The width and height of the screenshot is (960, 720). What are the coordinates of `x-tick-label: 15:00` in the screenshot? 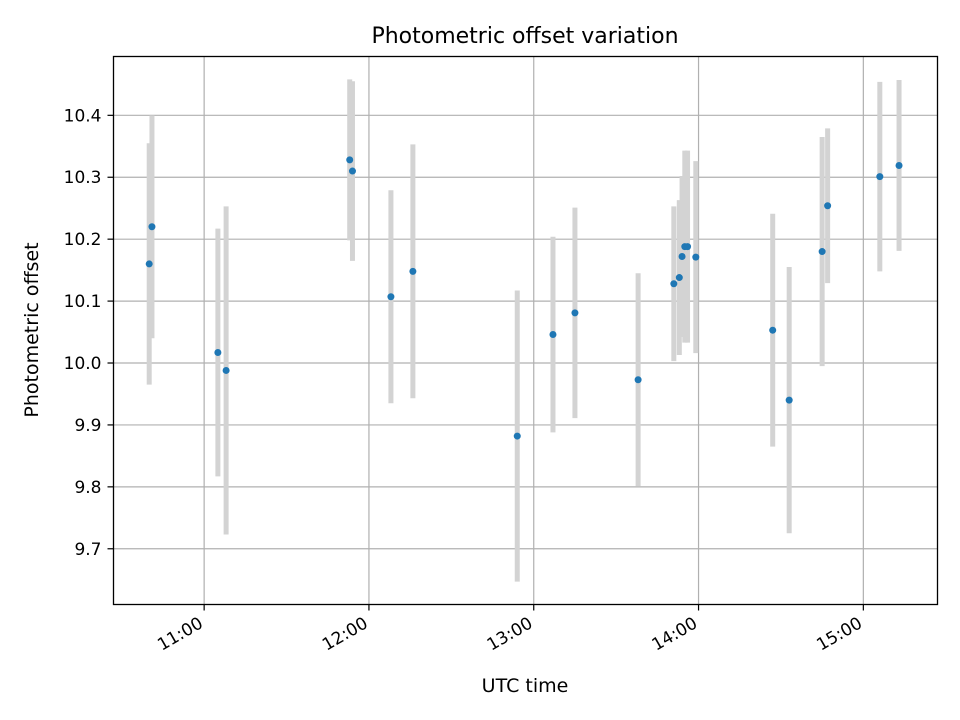 It's located at (839, 635).